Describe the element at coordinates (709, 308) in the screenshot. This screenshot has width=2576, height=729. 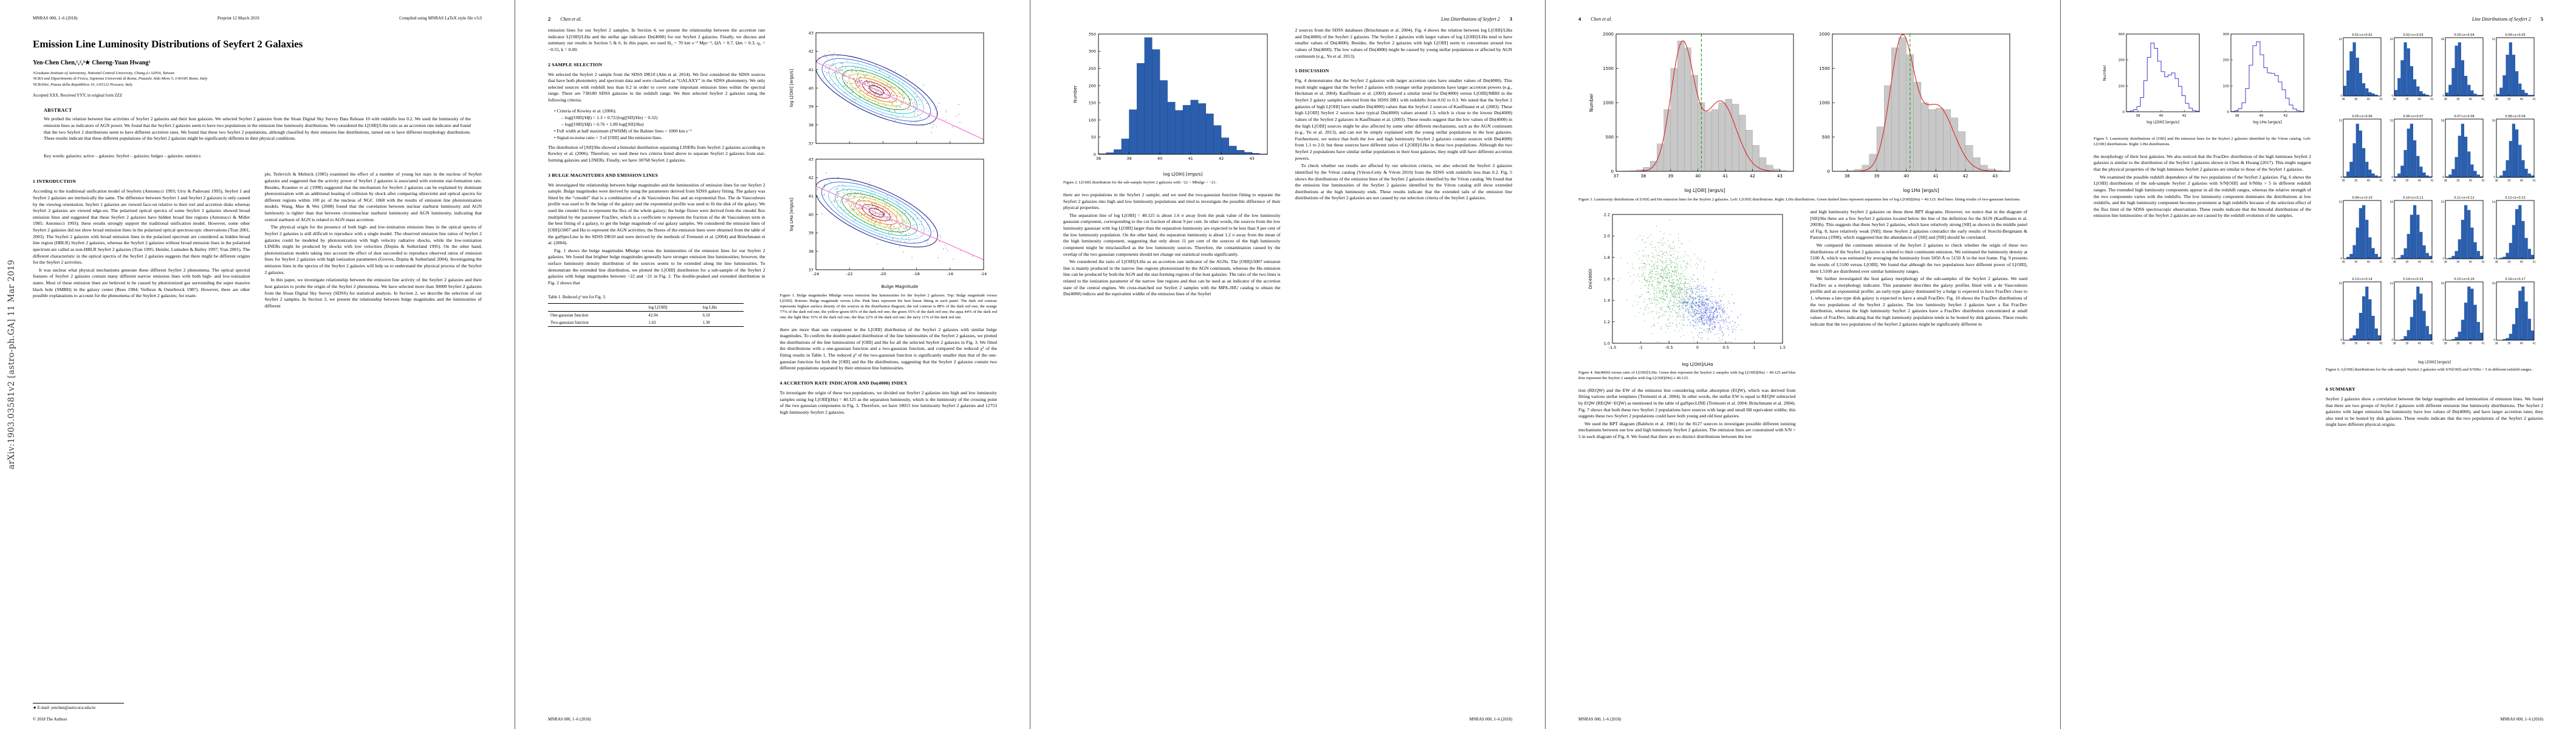
I see `table-col-header: log LHα` at that location.